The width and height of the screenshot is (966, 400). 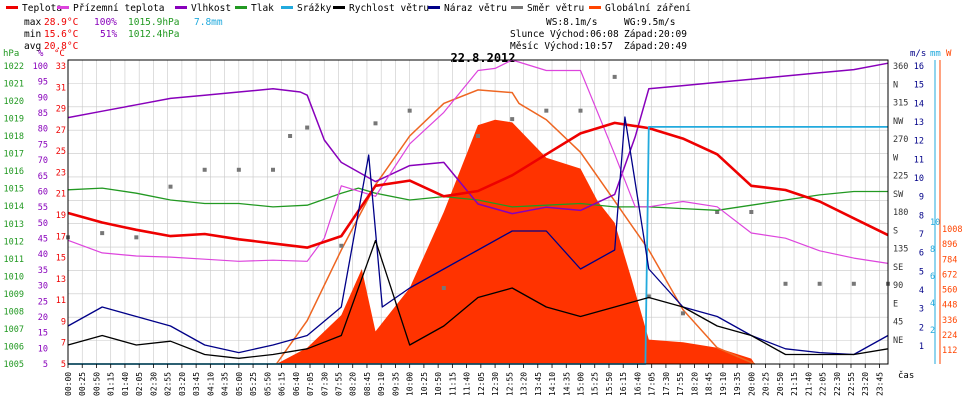 What do you see at coordinates (919, 67) in the screenshot?
I see `wind-speed-tick: 16` at bounding box center [919, 67].